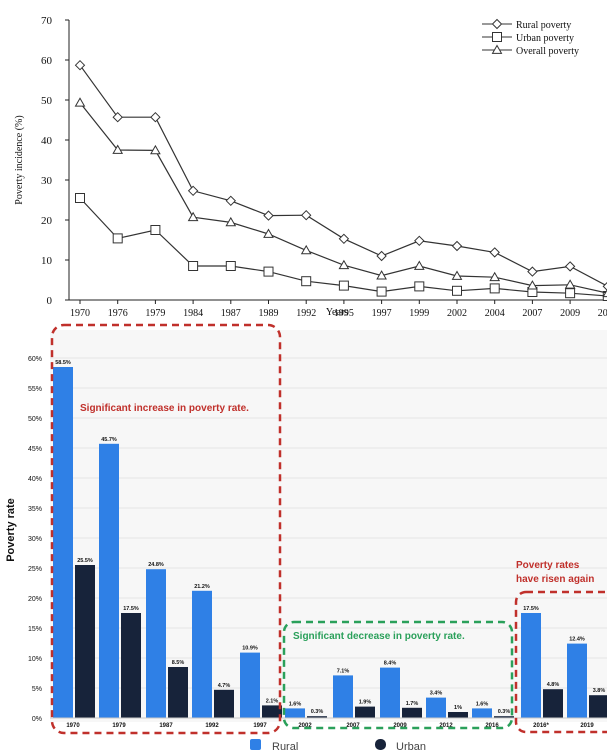 This screenshot has width=607, height=752. Describe the element at coordinates (119, 726) in the screenshot. I see `x-tick-label: 1979` at that location.